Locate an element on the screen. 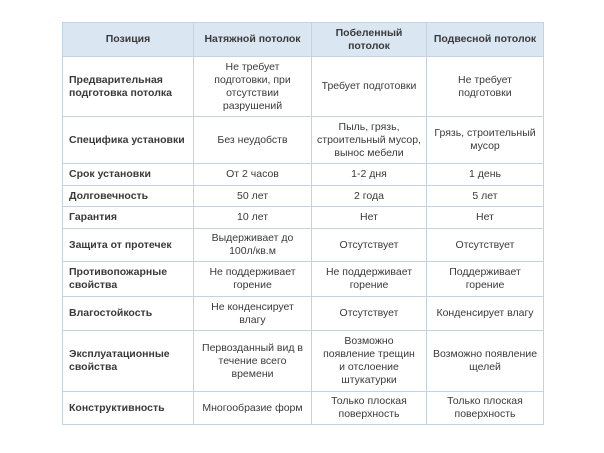 The height and width of the screenshot is (453, 604). table-row: Срок установки От 2 часов 1-2 дня 1 день is located at coordinates (303, 174).